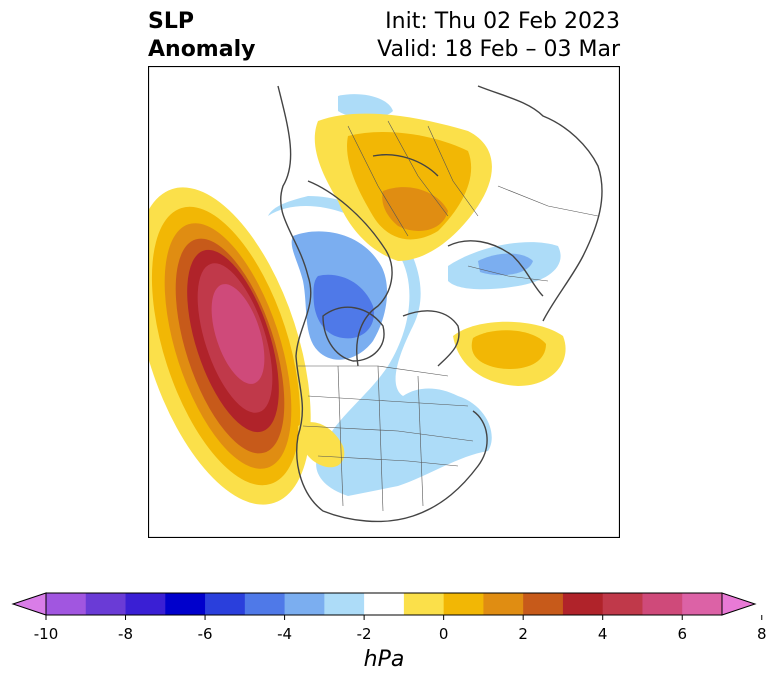  What do you see at coordinates (365, 106) in the screenshot?
I see `arctic-low-contours` at bounding box center [365, 106].